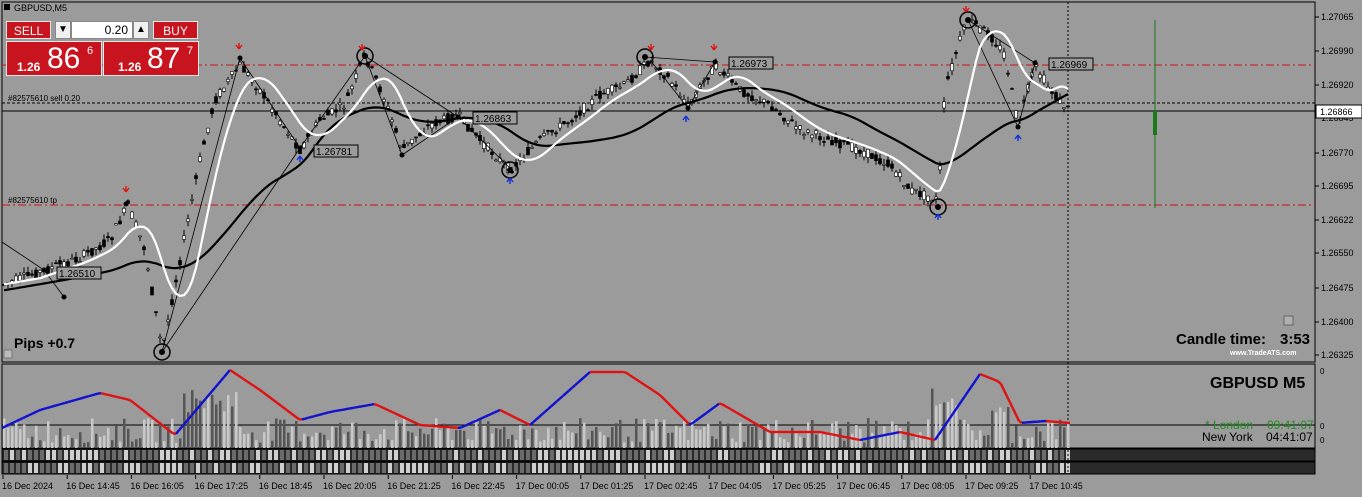  Describe the element at coordinates (29, 67) in the screenshot. I see `sell-price-prefix: 1.26` at that location.